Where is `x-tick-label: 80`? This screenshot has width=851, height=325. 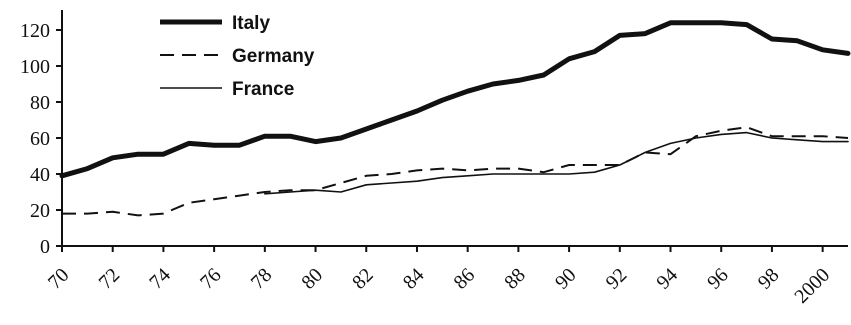 x-tick-label: 80 is located at coordinates (312, 279).